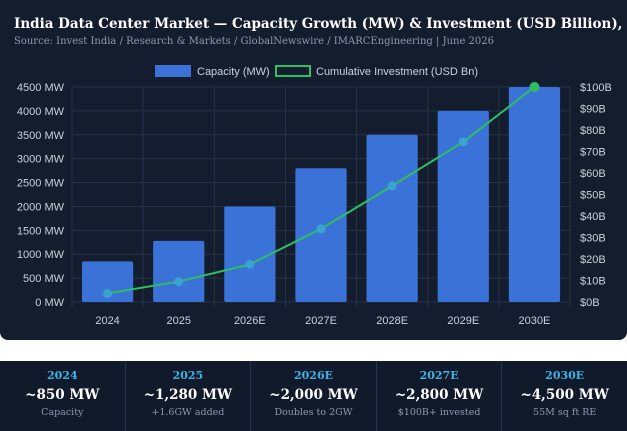 The image size is (627, 431). I want to click on x-tick-label: 2026E, so click(250, 321).